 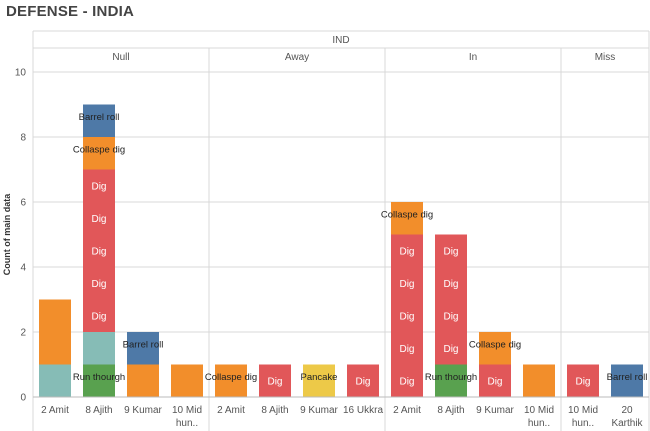 What do you see at coordinates (363, 410) in the screenshot?
I see `category-label: 16 Ukkra` at bounding box center [363, 410].